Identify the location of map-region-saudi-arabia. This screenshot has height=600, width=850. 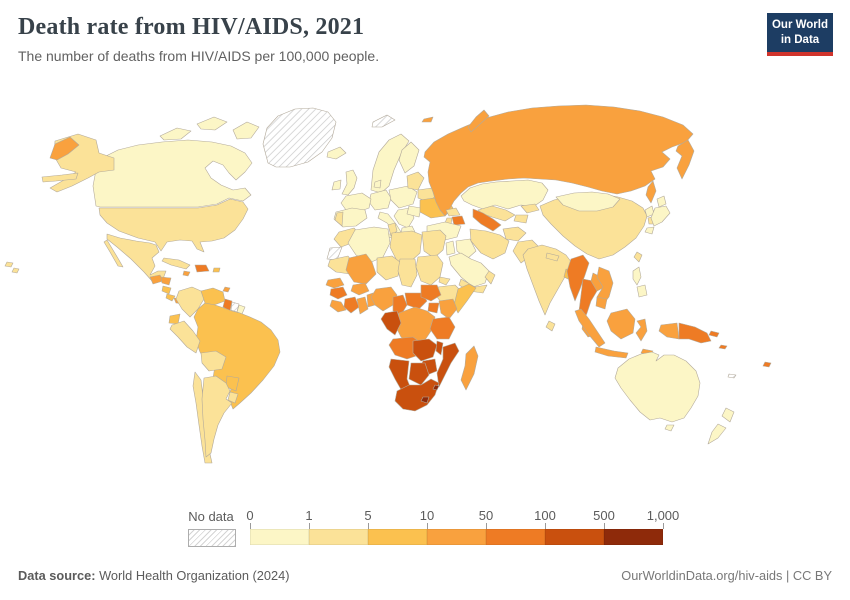
(469, 270).